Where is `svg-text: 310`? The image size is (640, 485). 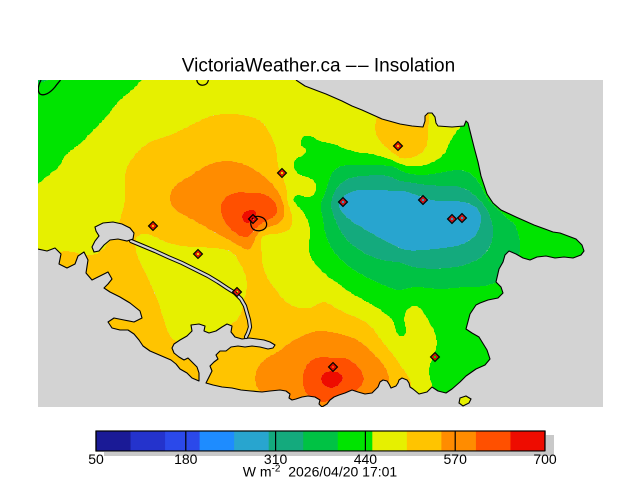
svg-text: 310 is located at coordinates (276, 459).